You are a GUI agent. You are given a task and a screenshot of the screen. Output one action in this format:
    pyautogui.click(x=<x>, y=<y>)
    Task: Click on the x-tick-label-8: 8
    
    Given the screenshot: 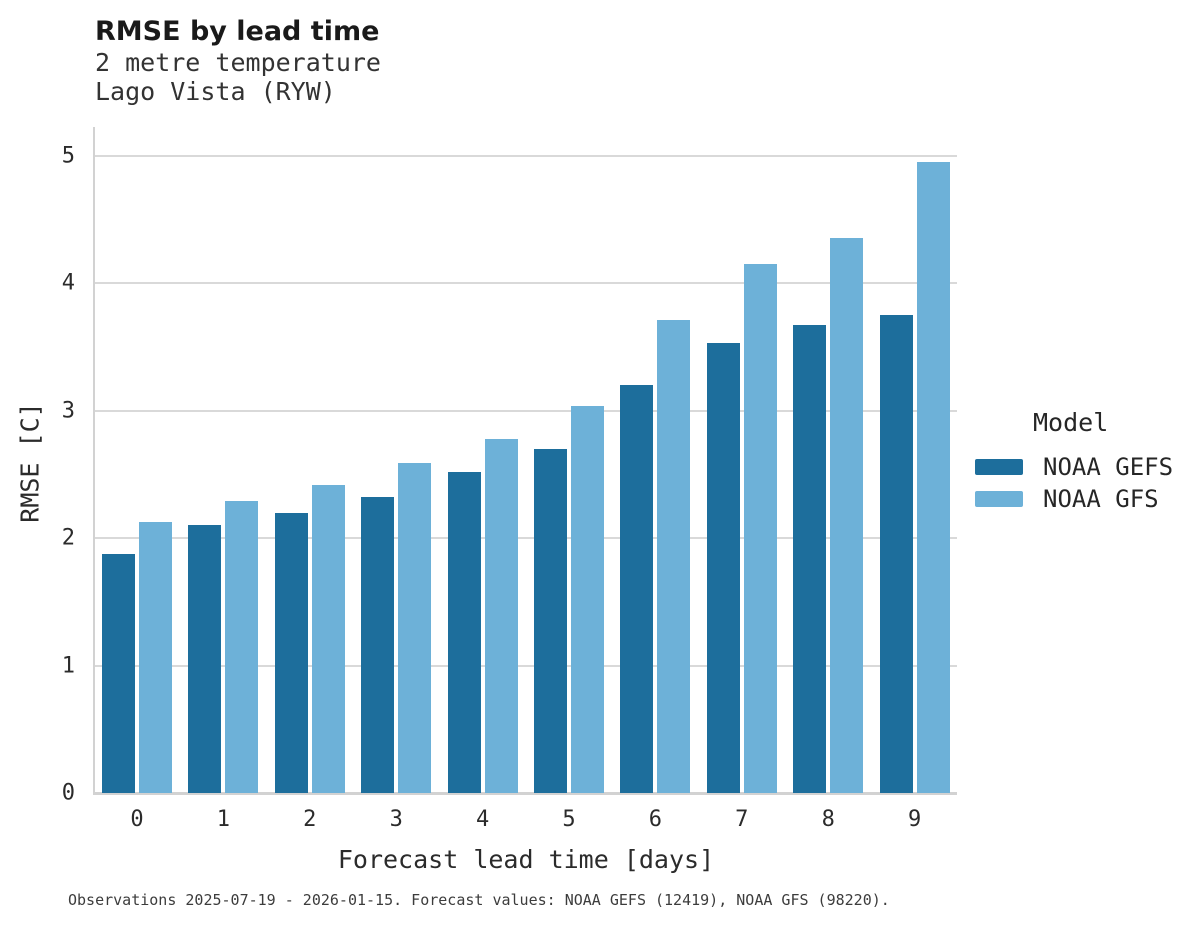 What is the action you would take?
    pyautogui.click(x=828, y=819)
    